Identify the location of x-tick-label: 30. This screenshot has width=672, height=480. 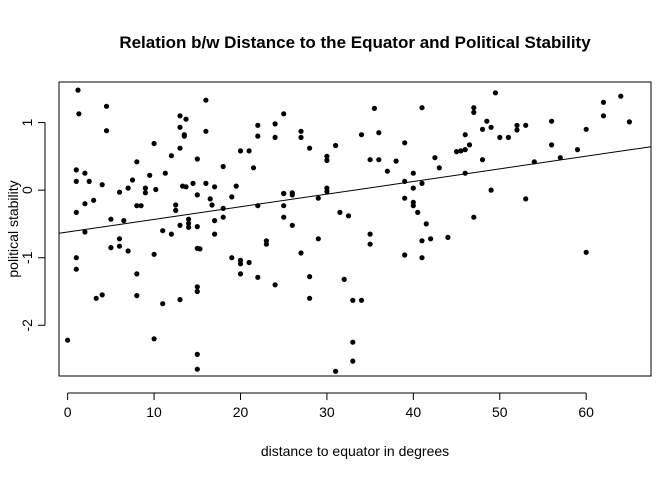
(327, 412).